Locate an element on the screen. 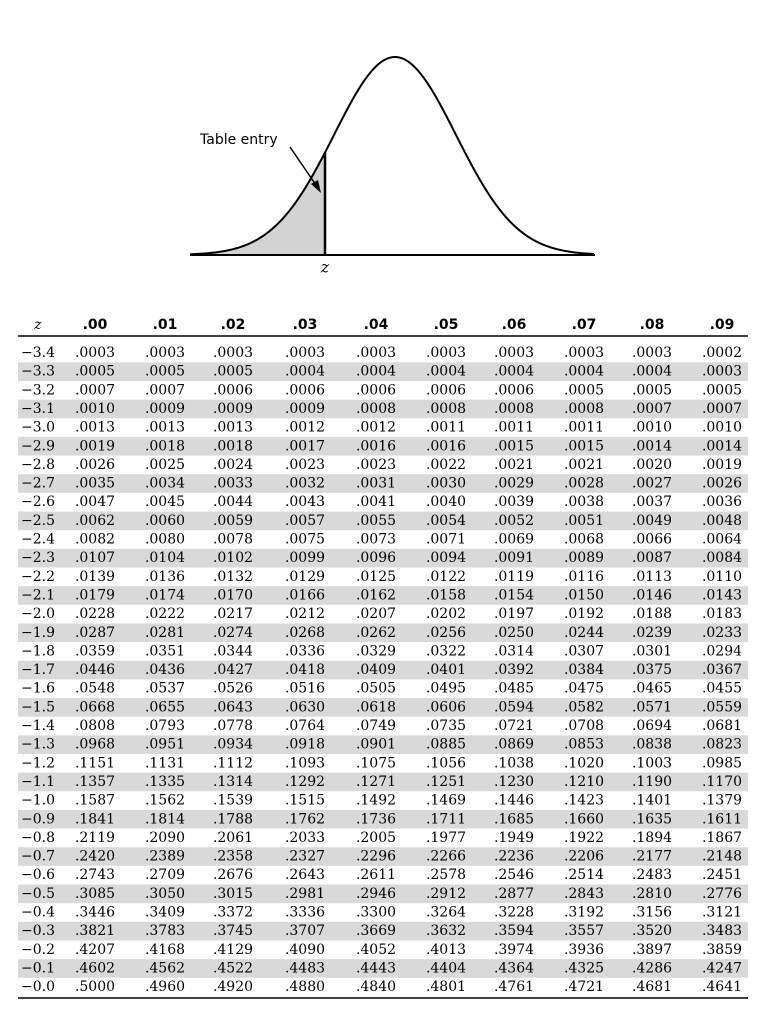  probability: .3264 is located at coordinates (446, 913).